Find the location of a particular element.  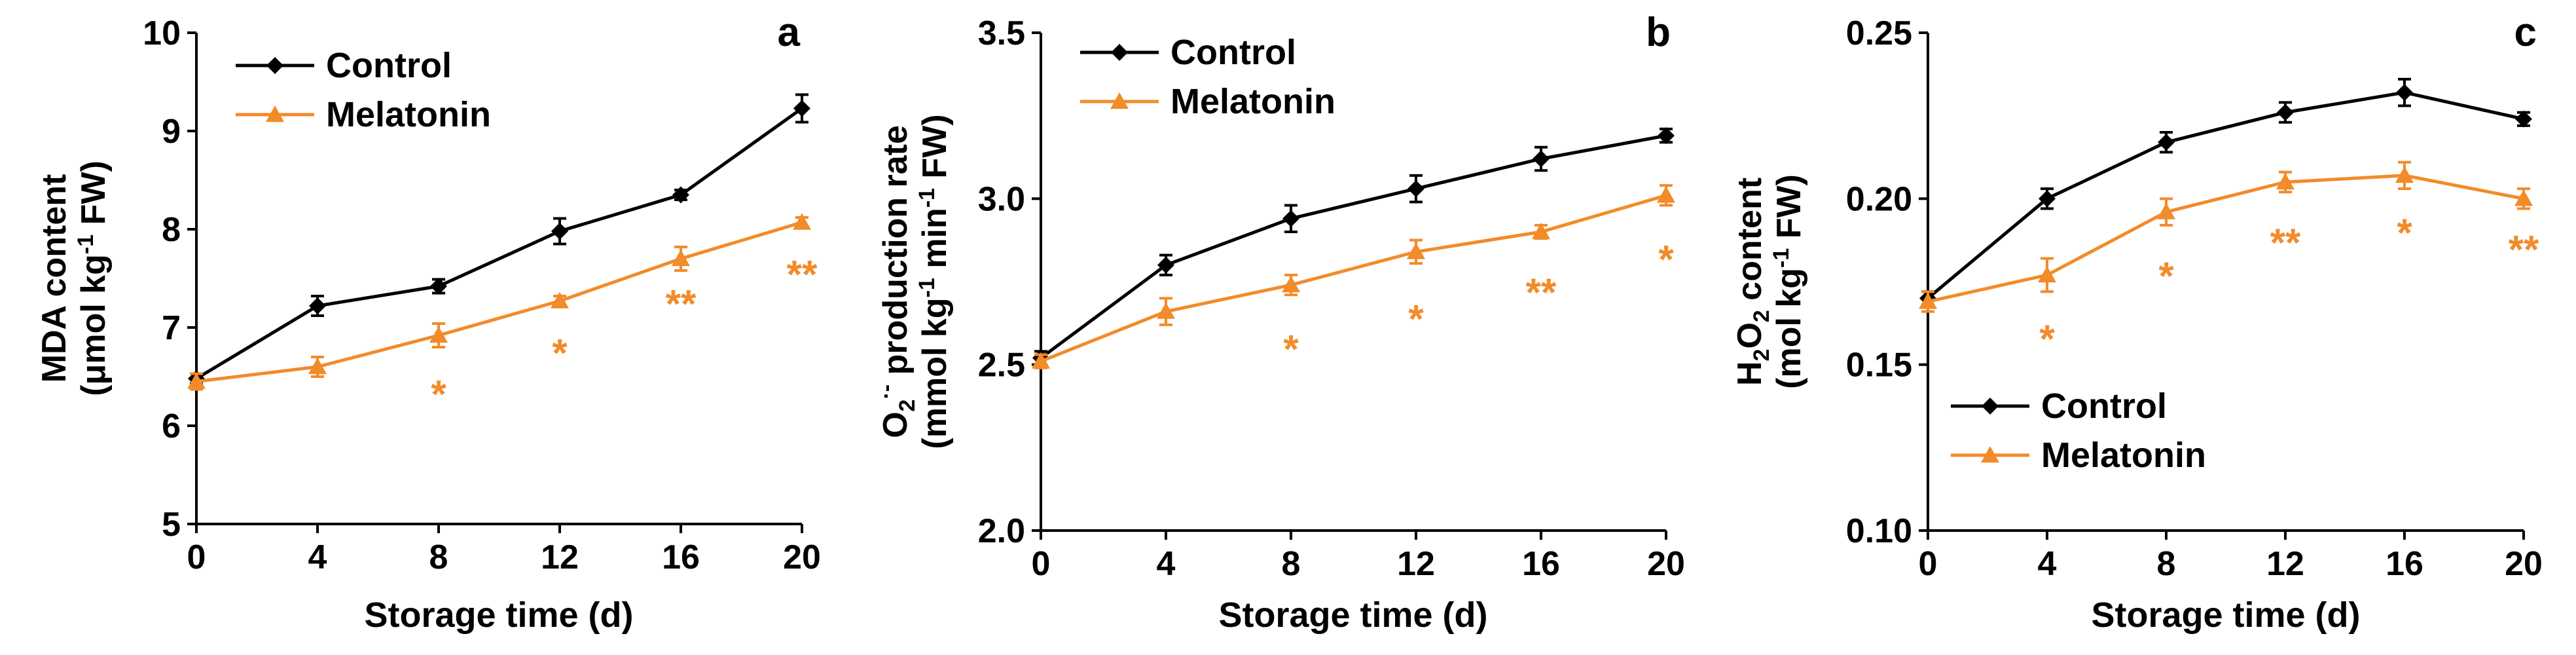

panel-c-legend-melatonin-marker is located at coordinates (1990, 455).